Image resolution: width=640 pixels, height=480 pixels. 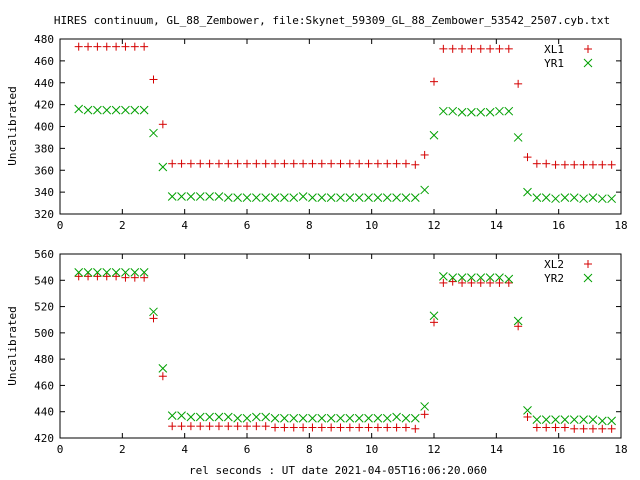 What do you see at coordinates (588, 264) in the screenshot?
I see `legend-marker-xl2` at bounding box center [588, 264].